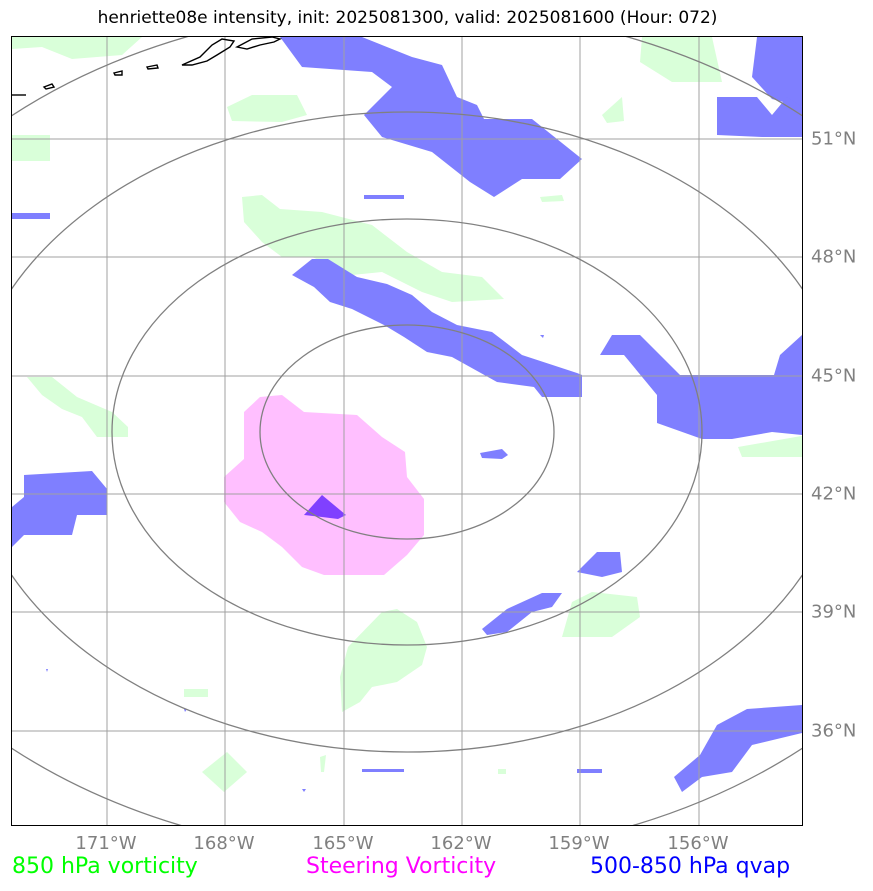 The height and width of the screenshot is (891, 873). I want to click on lon-label-156w: 156°W, so click(698, 843).